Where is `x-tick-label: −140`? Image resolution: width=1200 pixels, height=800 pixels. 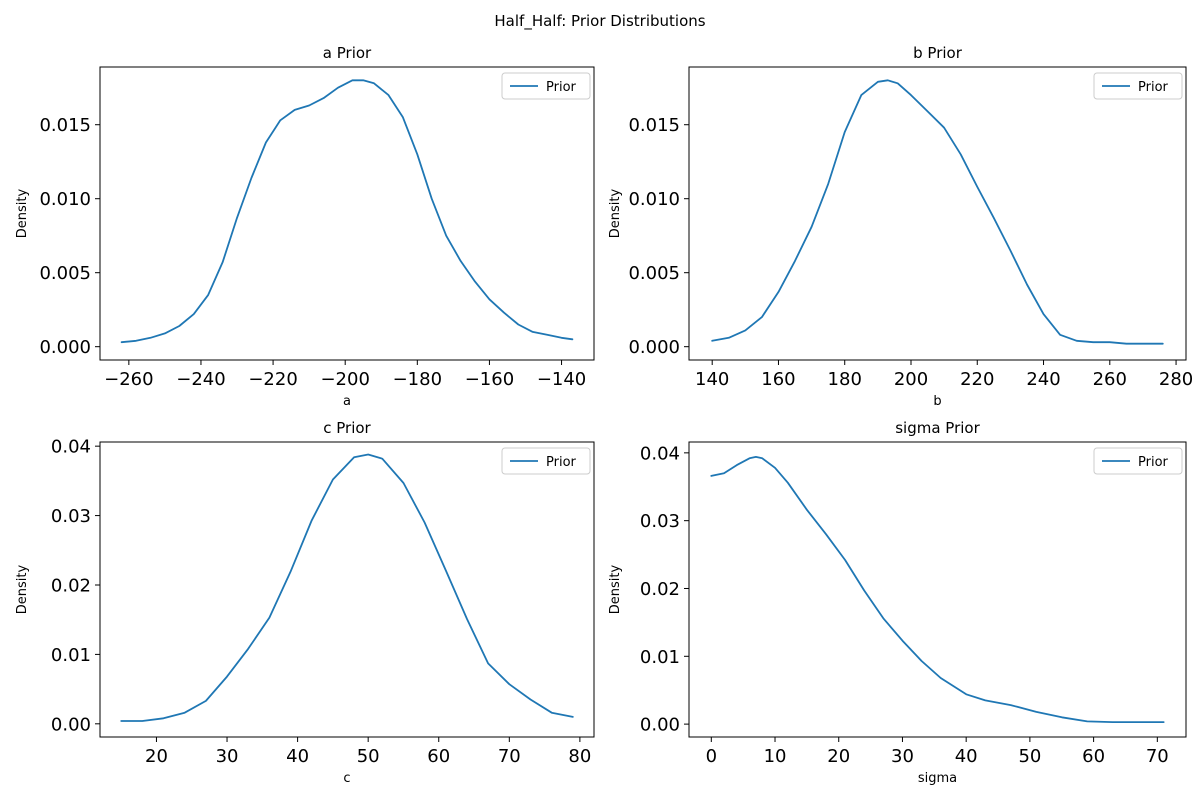 x-tick-label: −140 is located at coordinates (561, 379).